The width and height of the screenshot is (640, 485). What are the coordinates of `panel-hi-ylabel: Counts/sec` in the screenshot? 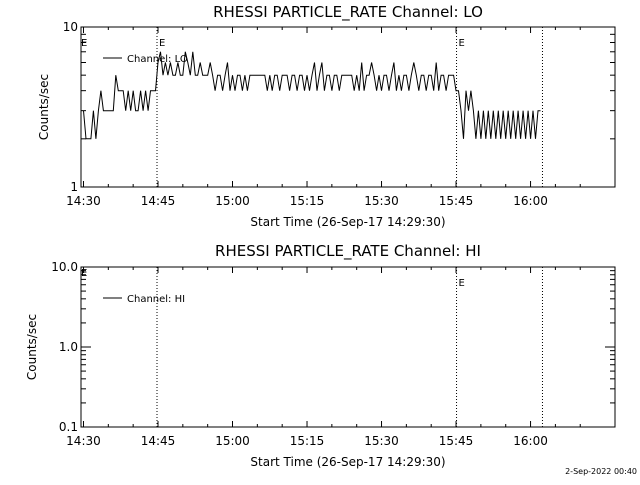 It's located at (32, 347).